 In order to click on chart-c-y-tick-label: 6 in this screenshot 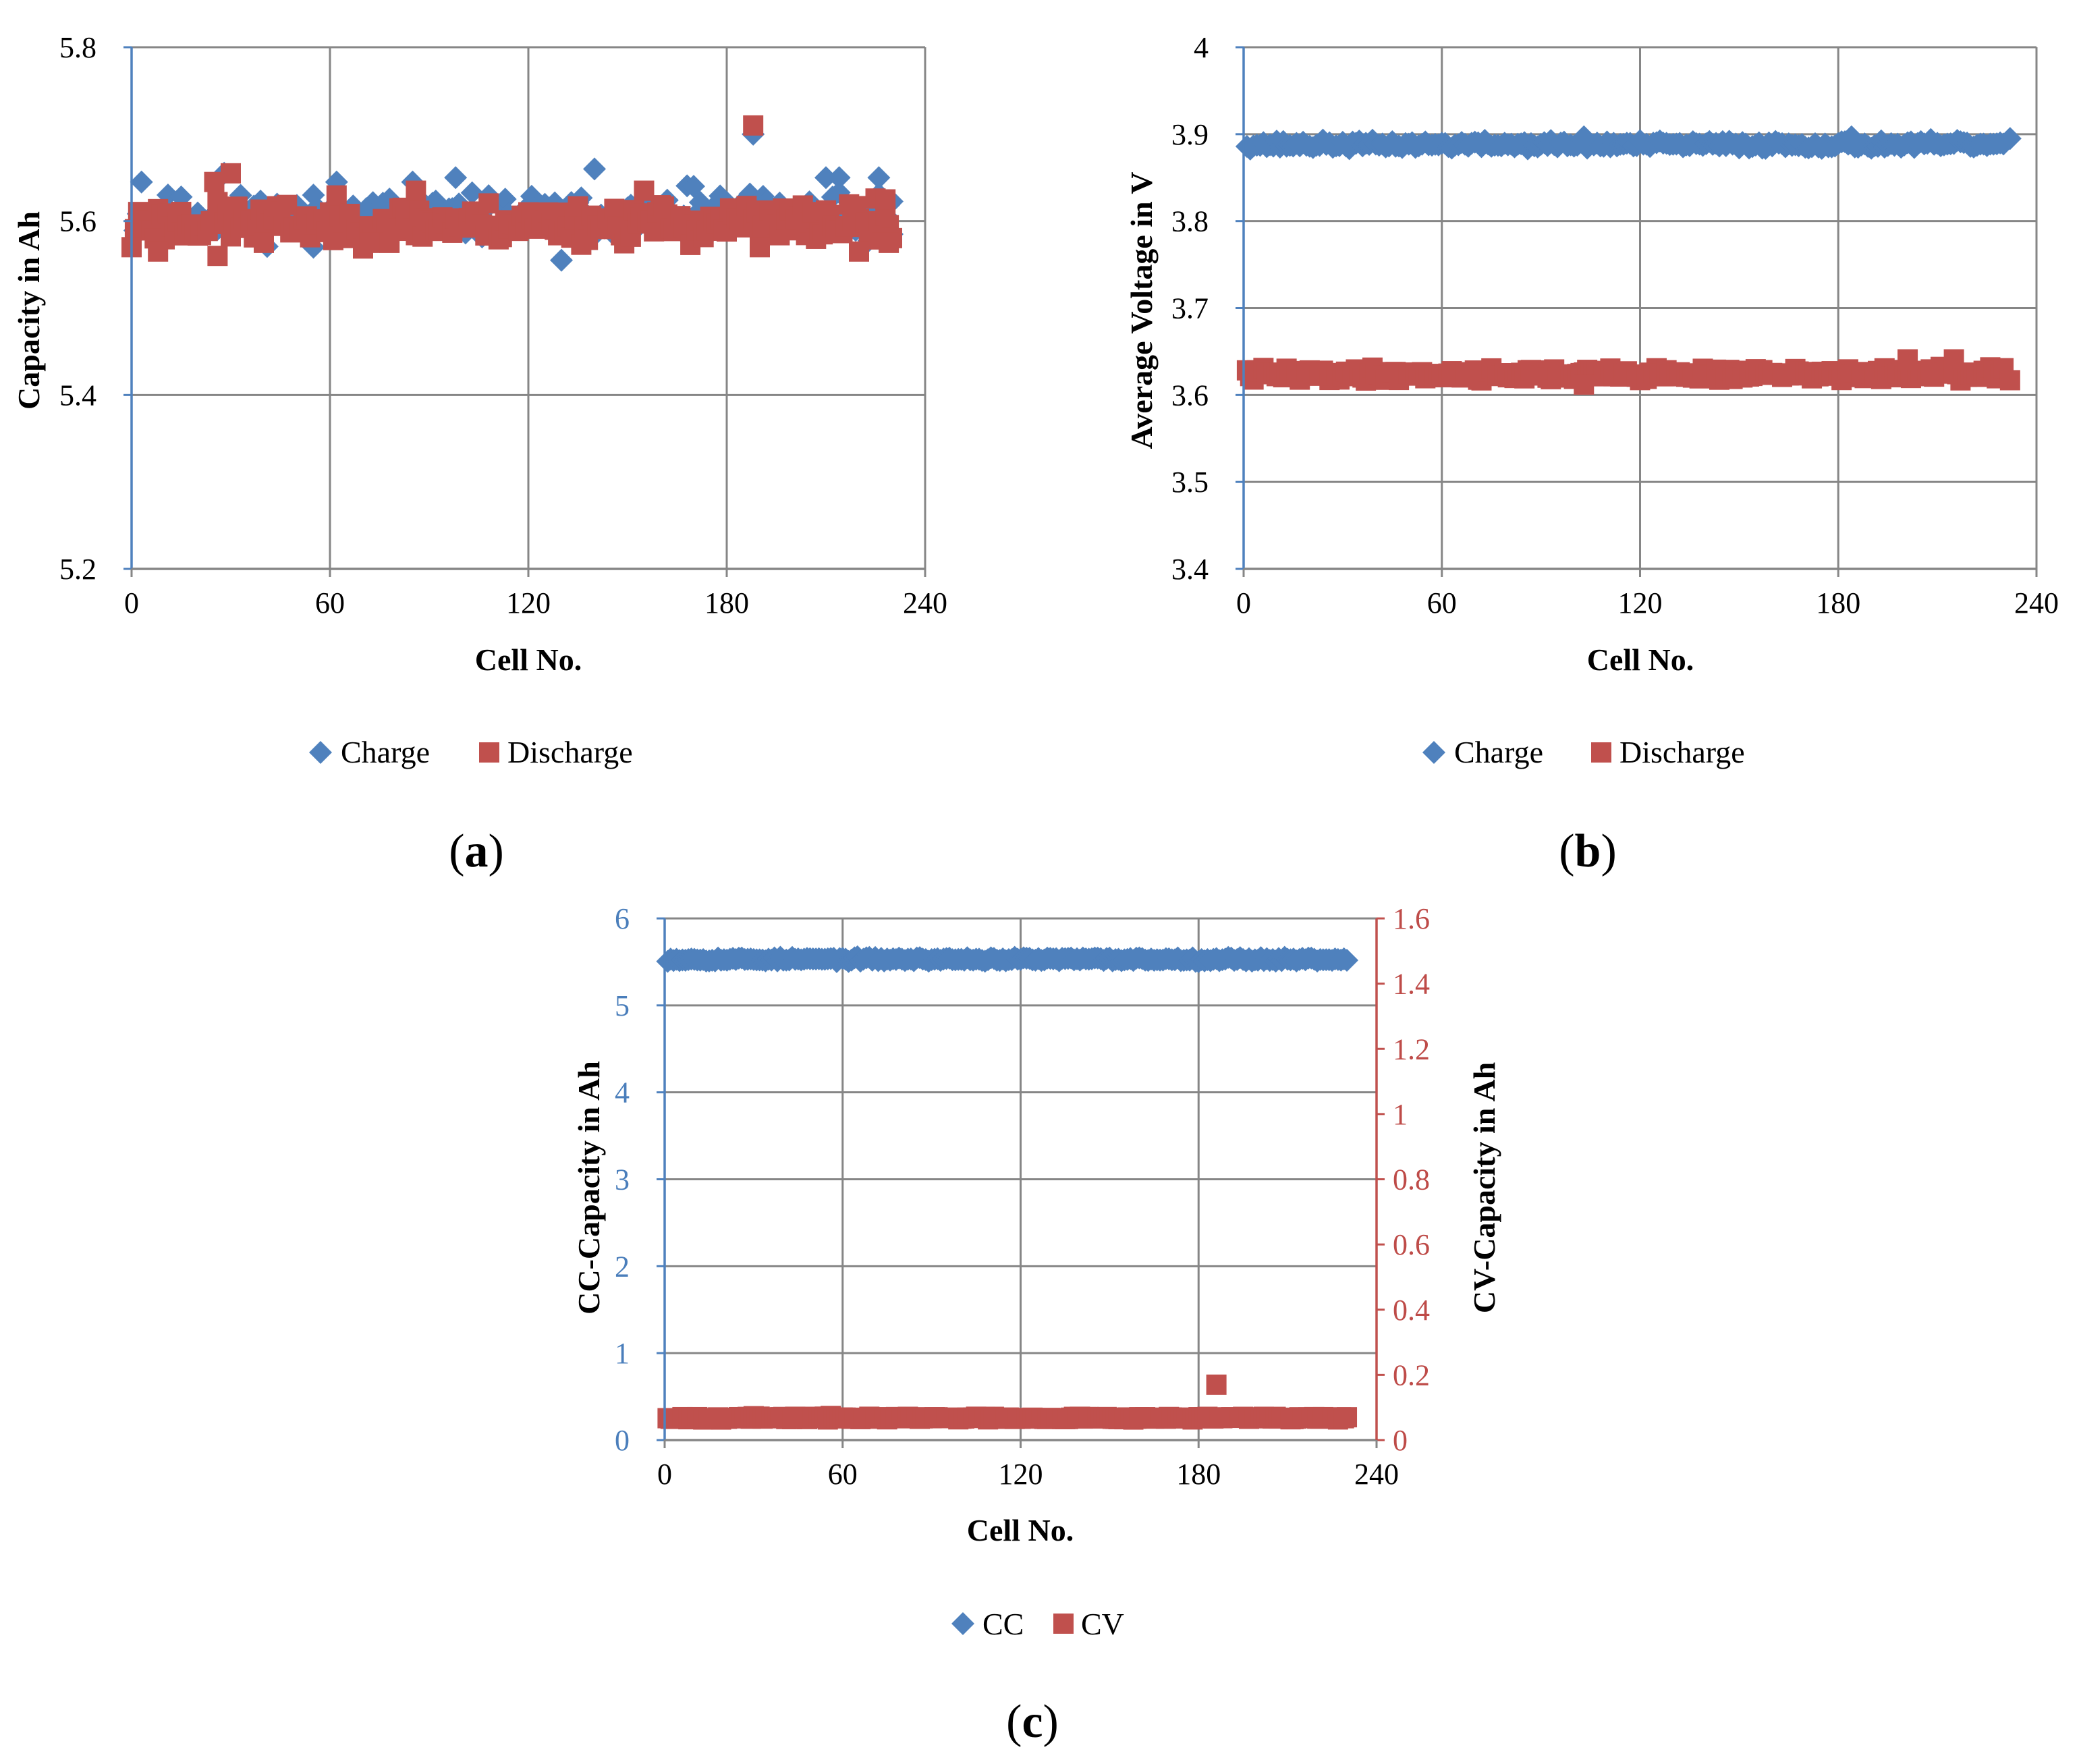, I will do `click(622, 918)`.